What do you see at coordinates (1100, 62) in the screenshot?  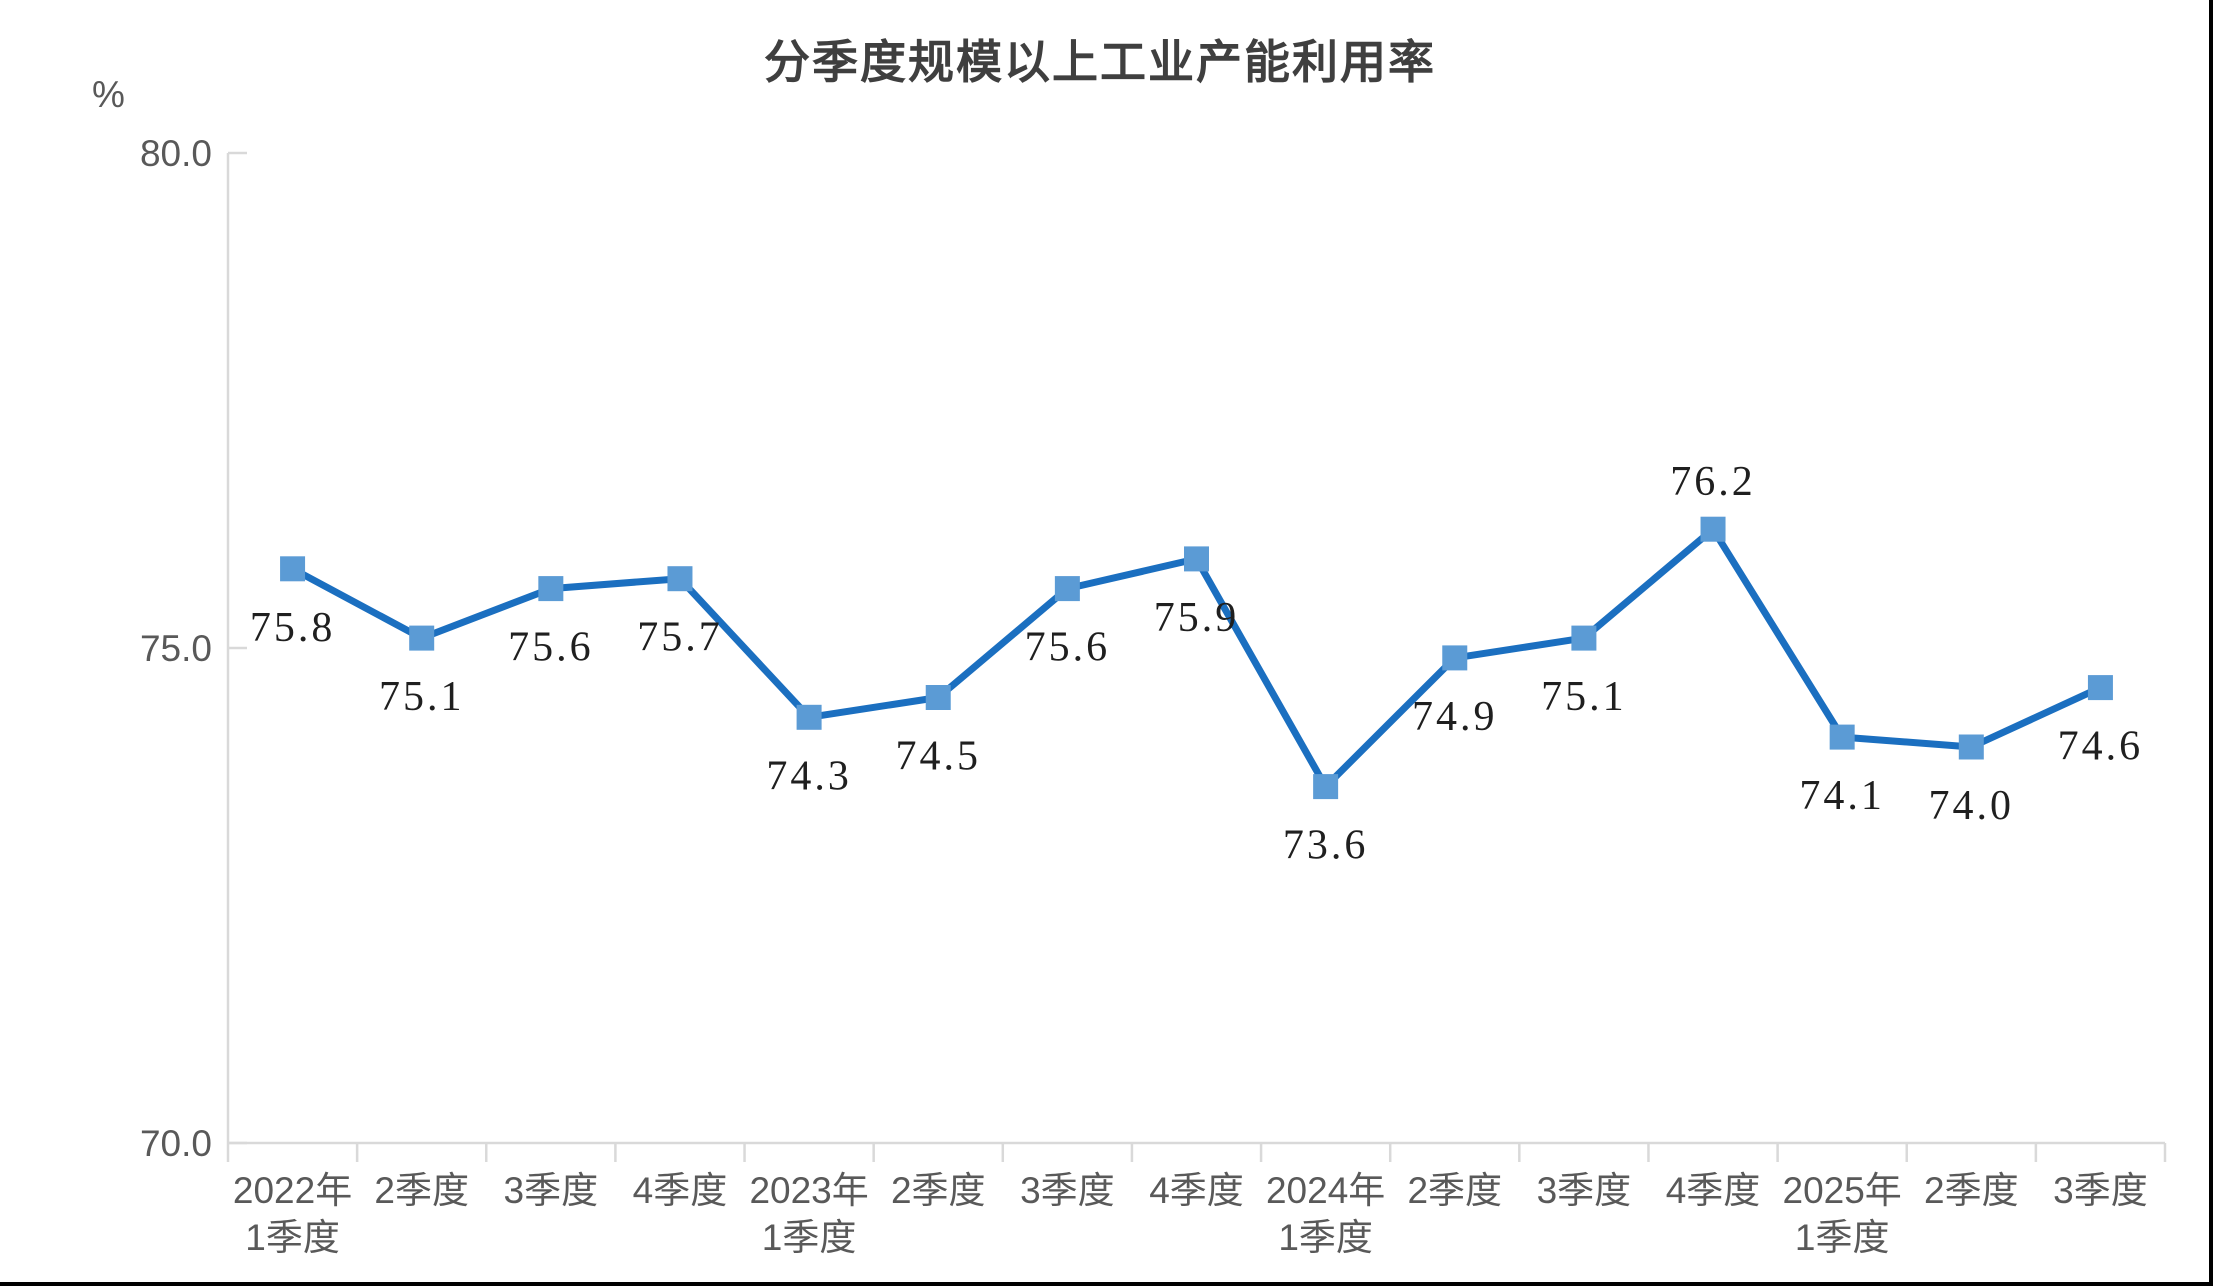 I see `chart-title: 分季度规模以上工业产能利用率` at bounding box center [1100, 62].